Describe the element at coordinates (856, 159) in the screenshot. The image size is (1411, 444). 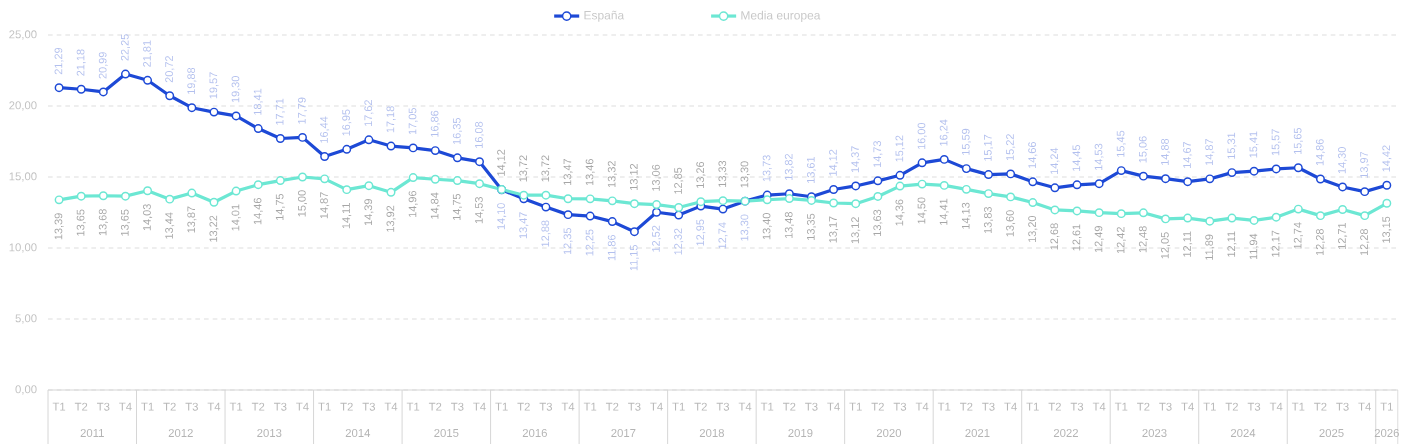
I see `data-label: 14,37` at that location.